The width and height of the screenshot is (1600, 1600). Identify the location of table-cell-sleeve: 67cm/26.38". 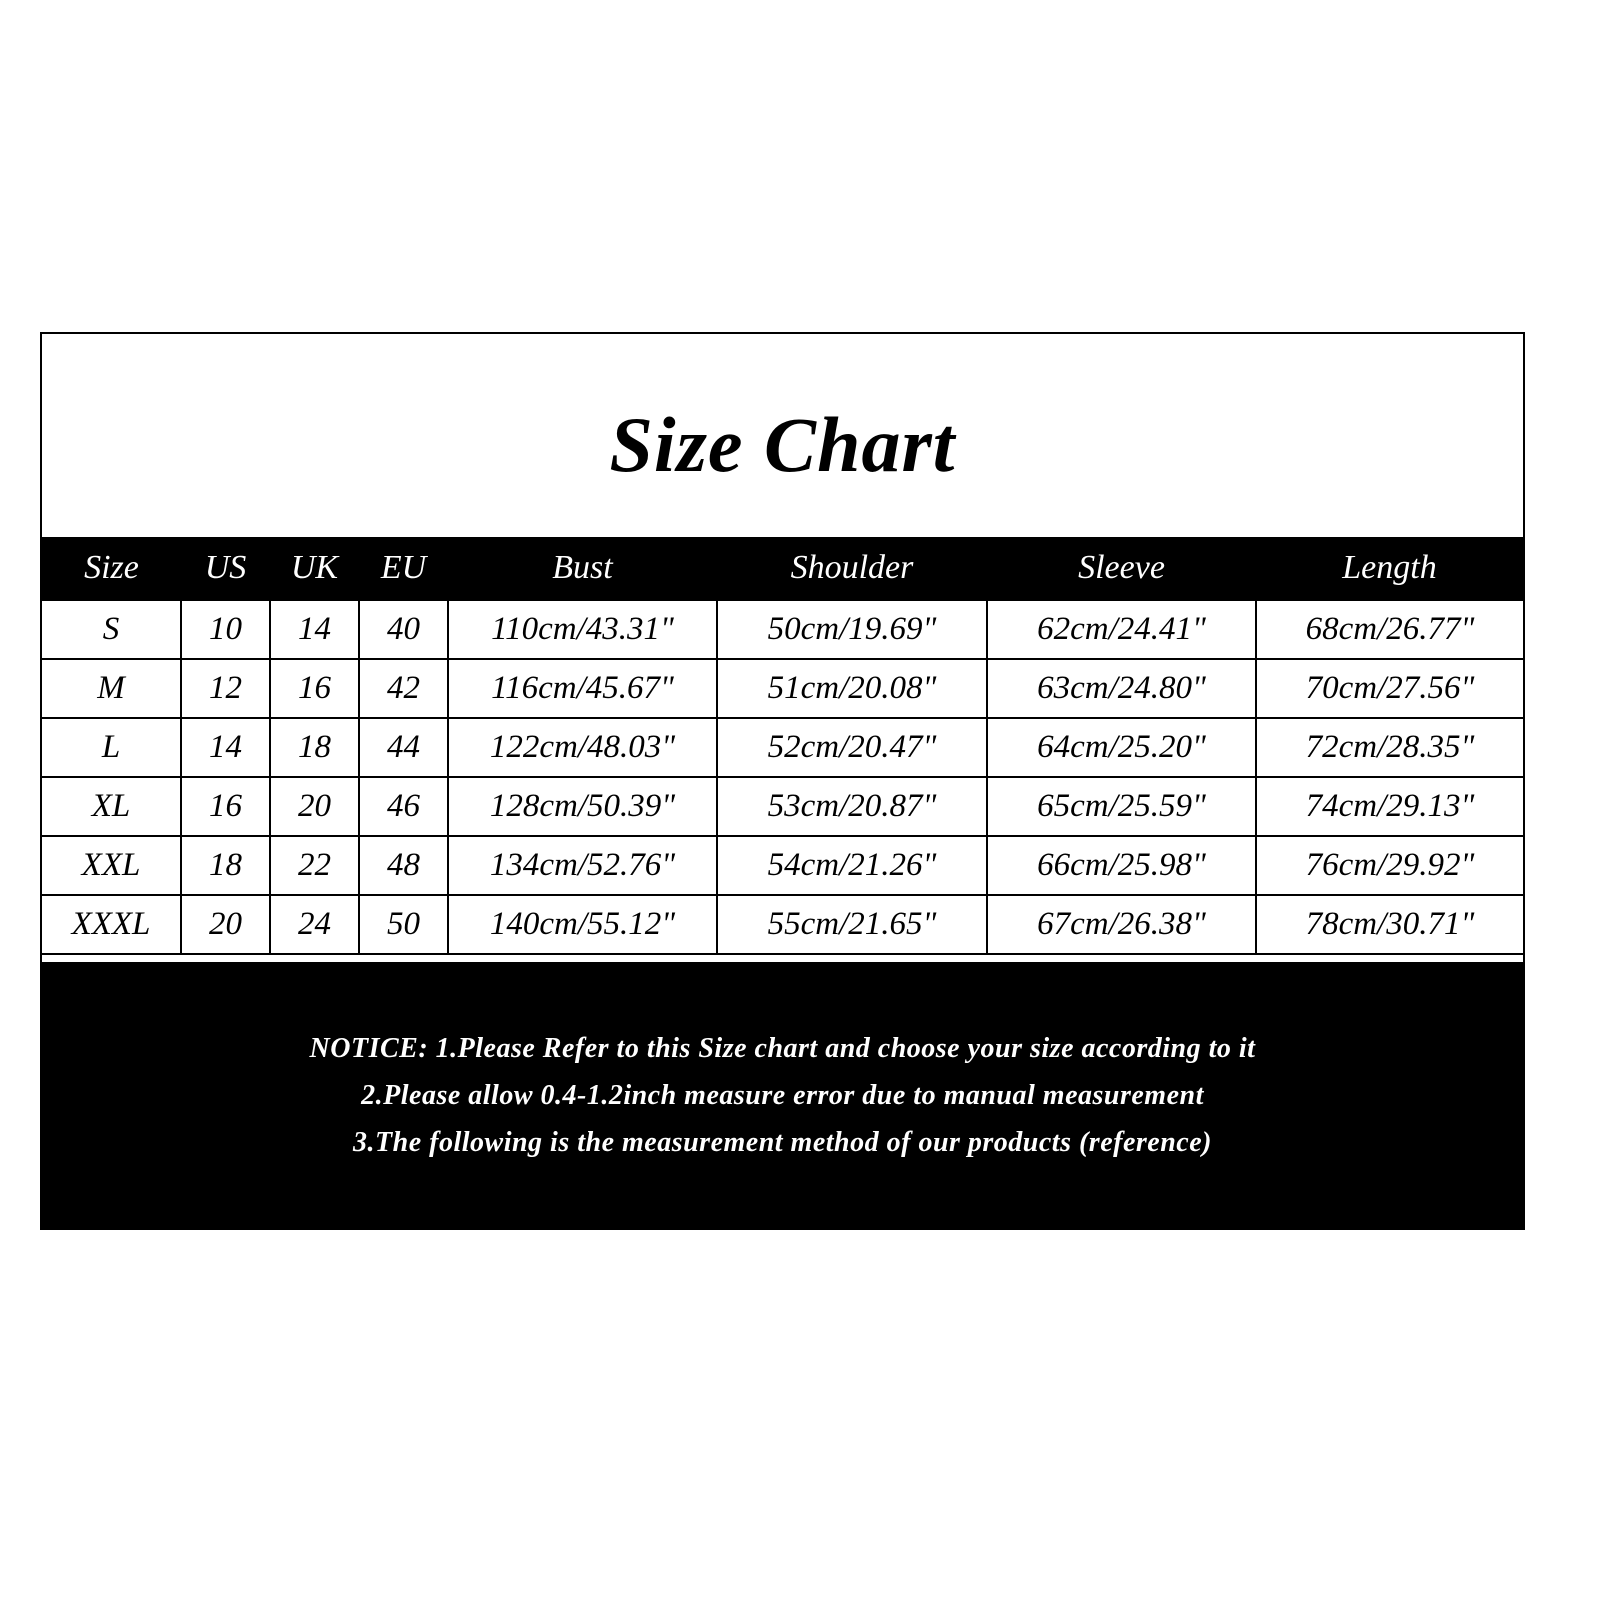
(1121, 924).